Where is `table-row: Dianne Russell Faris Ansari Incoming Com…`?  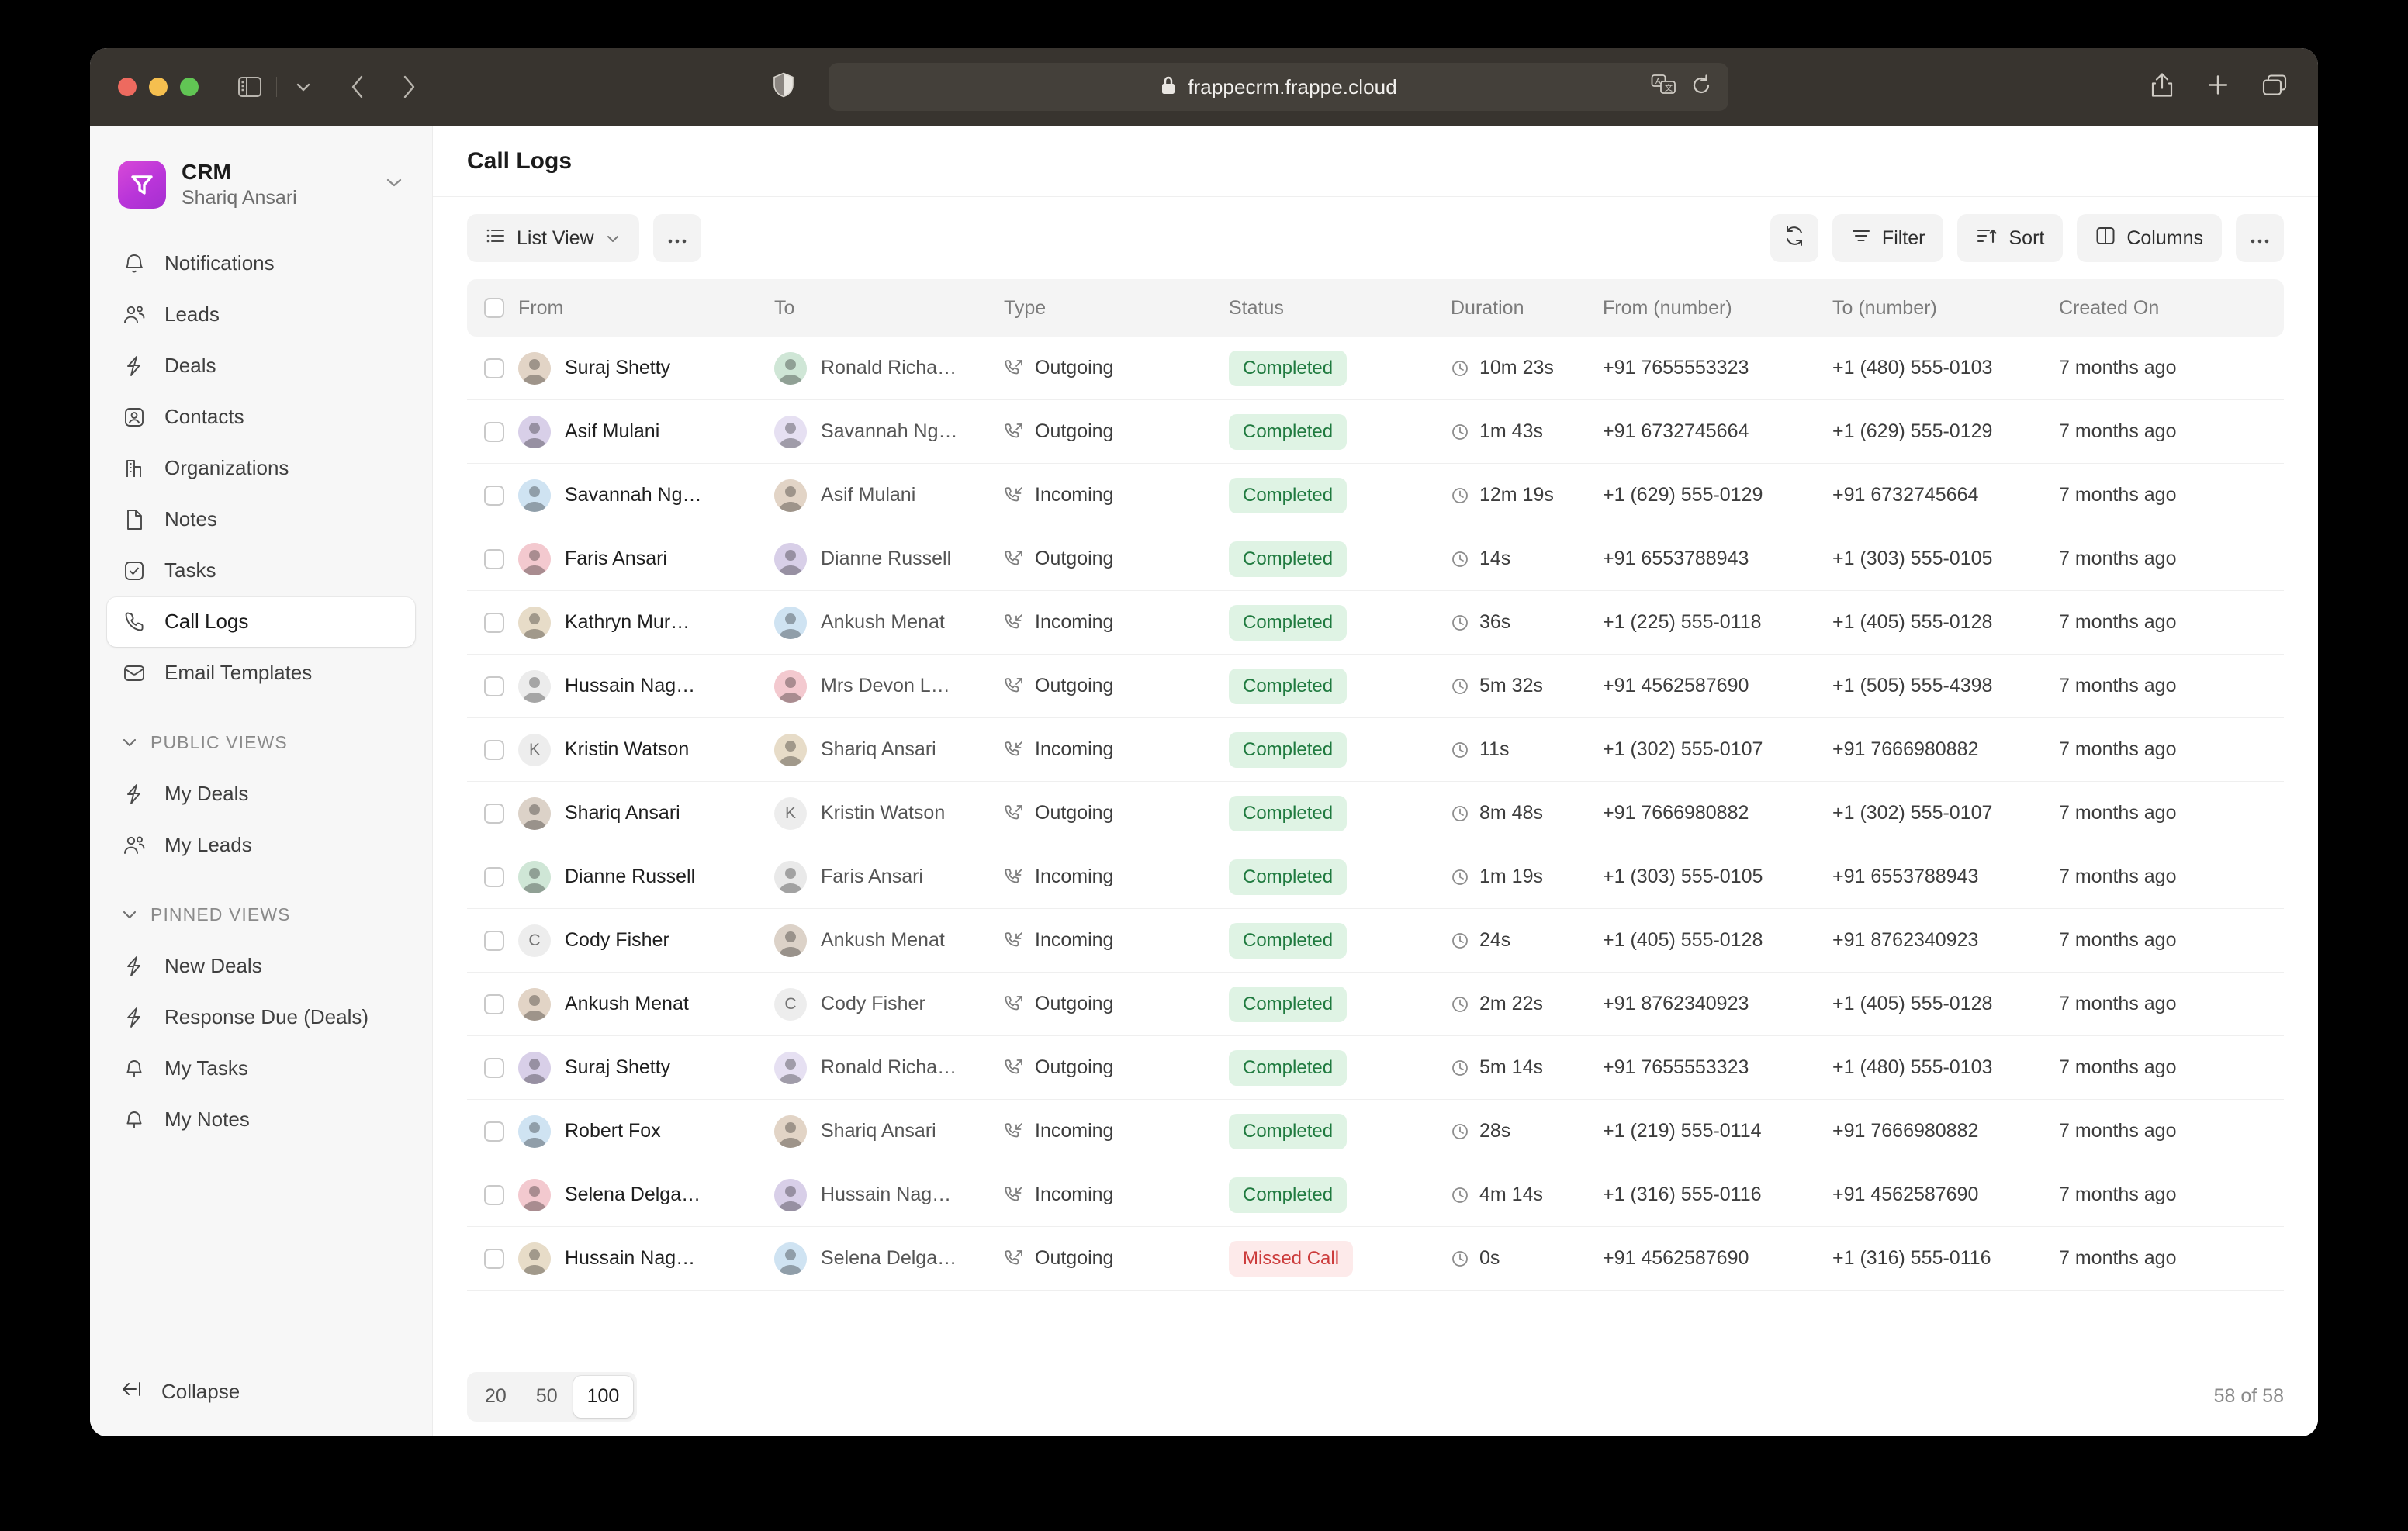 table-row: Dianne Russell Faris Ansari Incoming Com… is located at coordinates (1375, 877).